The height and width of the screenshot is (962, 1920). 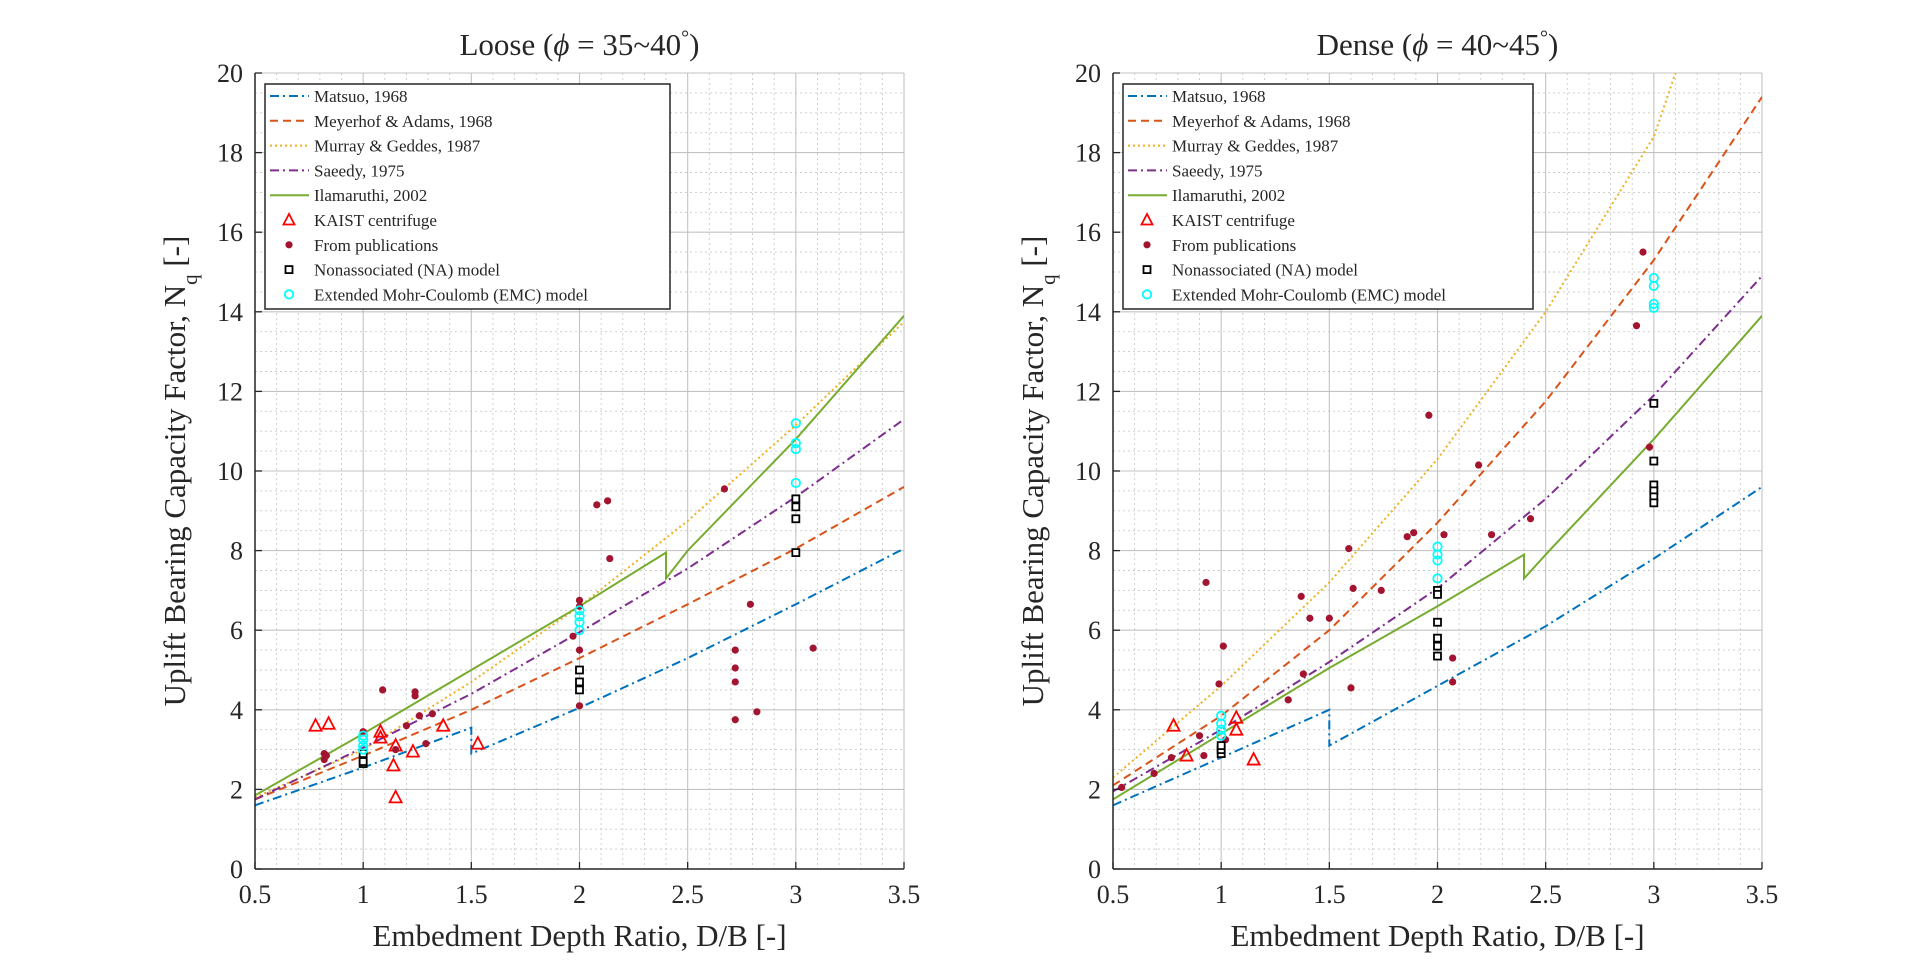 What do you see at coordinates (1147, 294) in the screenshot?
I see `legend-swatch-emc` at bounding box center [1147, 294].